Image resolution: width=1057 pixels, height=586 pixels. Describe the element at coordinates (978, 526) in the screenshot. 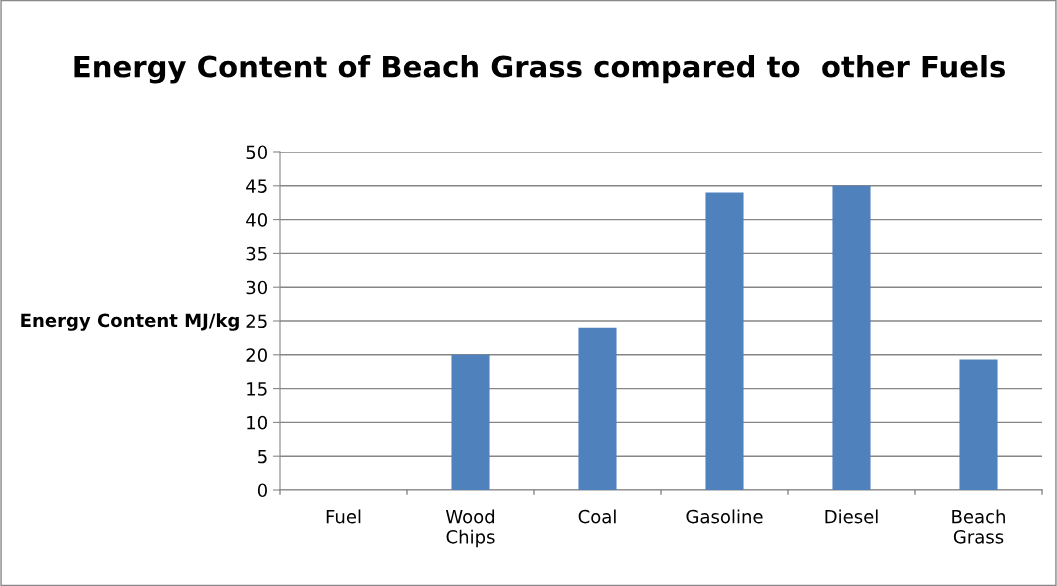

I see `x-tick-label: Beach Grass` at that location.